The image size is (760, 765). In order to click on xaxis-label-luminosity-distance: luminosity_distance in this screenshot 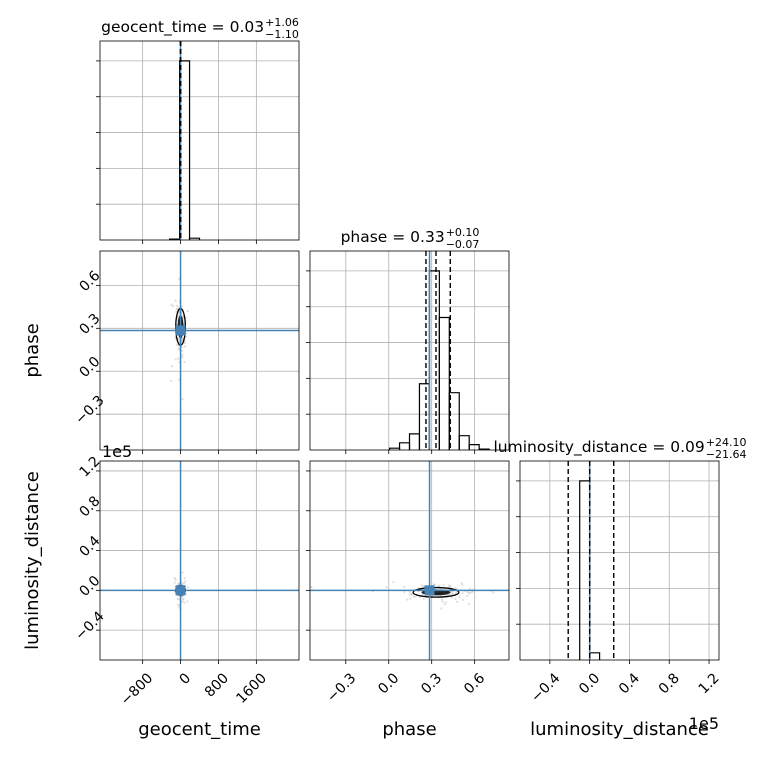, I will do `click(619, 729)`.